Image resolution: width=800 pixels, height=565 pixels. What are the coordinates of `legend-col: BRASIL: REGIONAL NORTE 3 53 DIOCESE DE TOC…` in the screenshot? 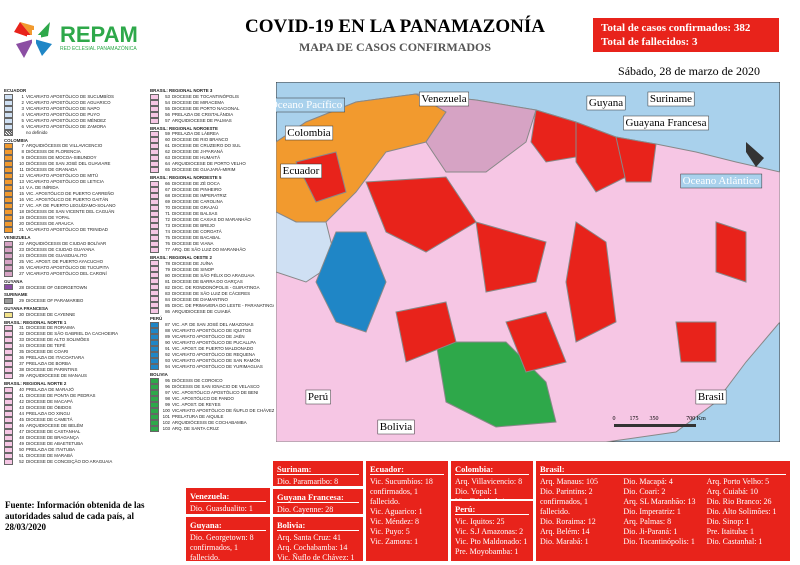 It's located at (212, 259).